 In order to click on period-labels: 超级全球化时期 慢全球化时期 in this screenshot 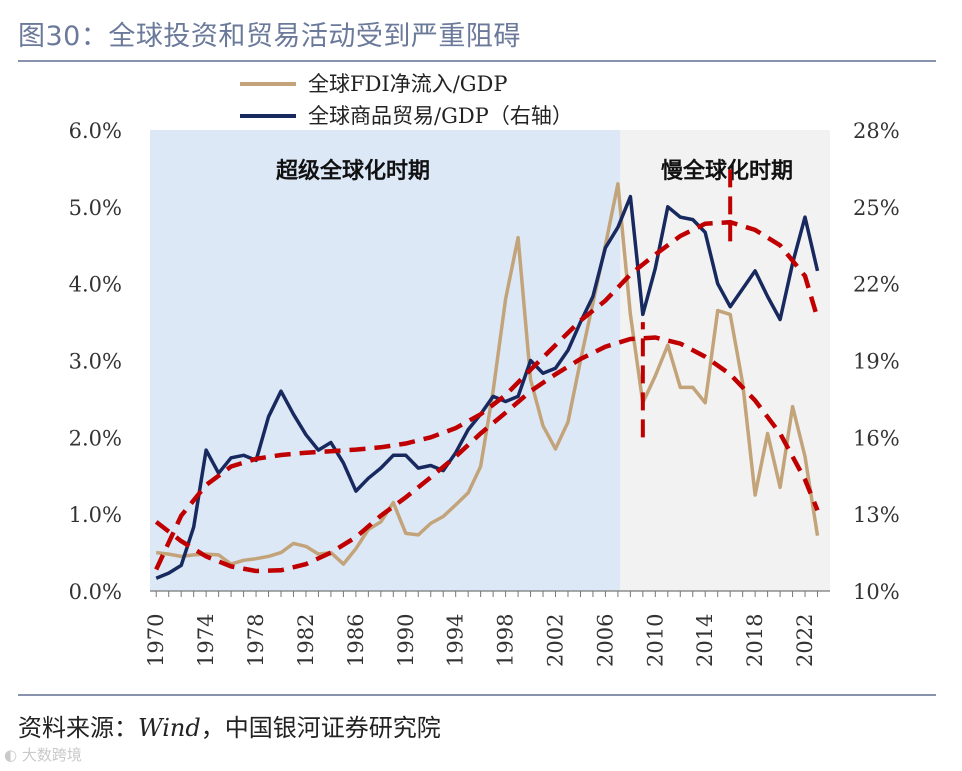, I will do `click(534, 171)`.